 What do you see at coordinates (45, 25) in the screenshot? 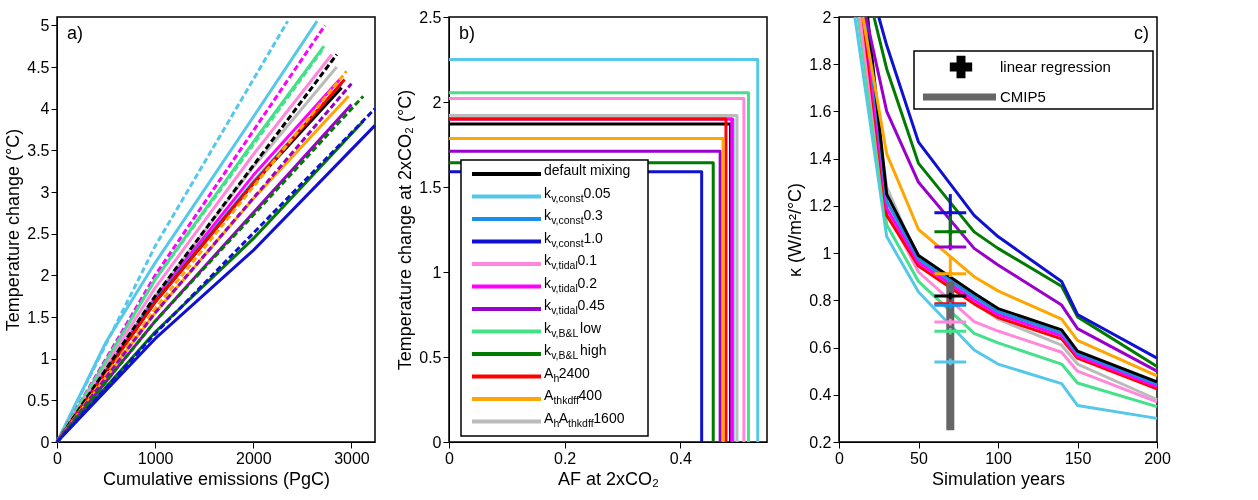
I see `y-tick-label: 5` at bounding box center [45, 25].